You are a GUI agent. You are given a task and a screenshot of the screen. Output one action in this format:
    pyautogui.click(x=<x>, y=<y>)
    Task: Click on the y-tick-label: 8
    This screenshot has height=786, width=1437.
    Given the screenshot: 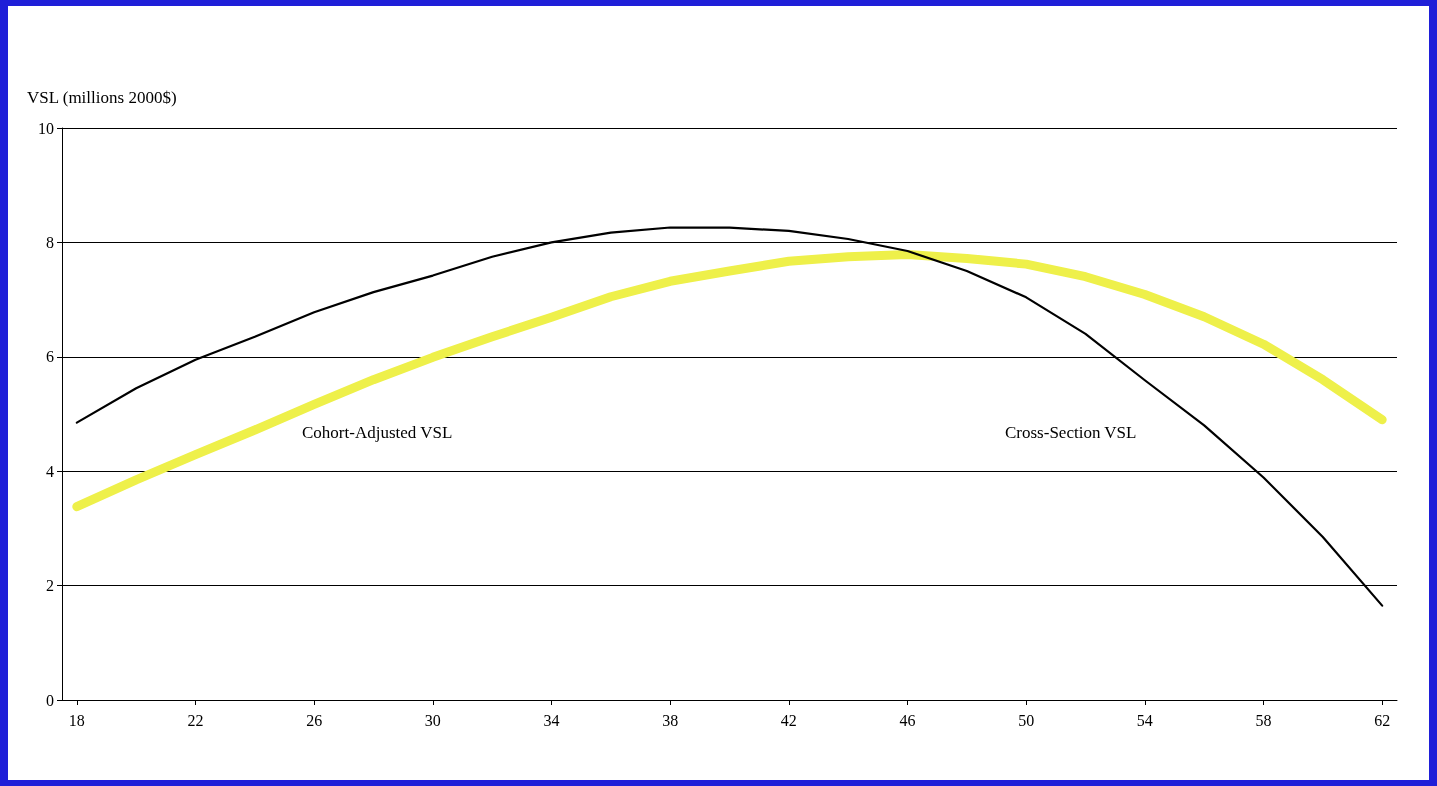 What is the action you would take?
    pyautogui.click(x=50, y=242)
    